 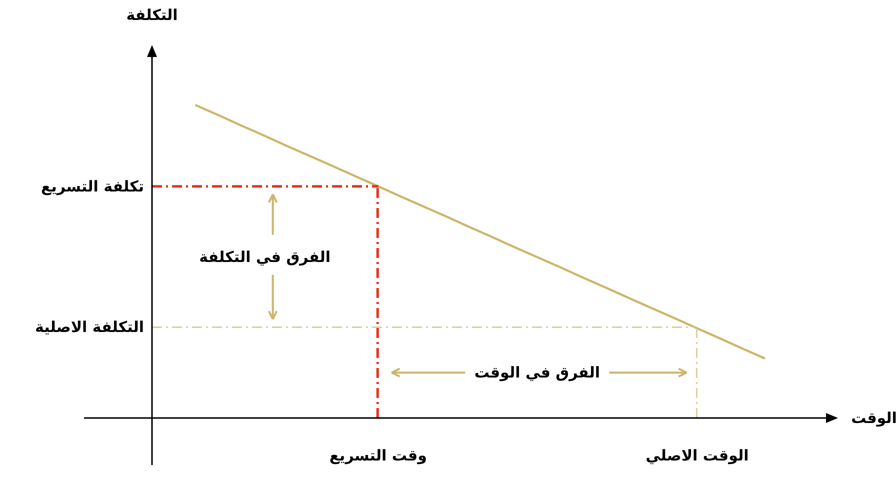 I want to click on ref-line-label: التكلفة الاصلية, so click(x=89, y=327).